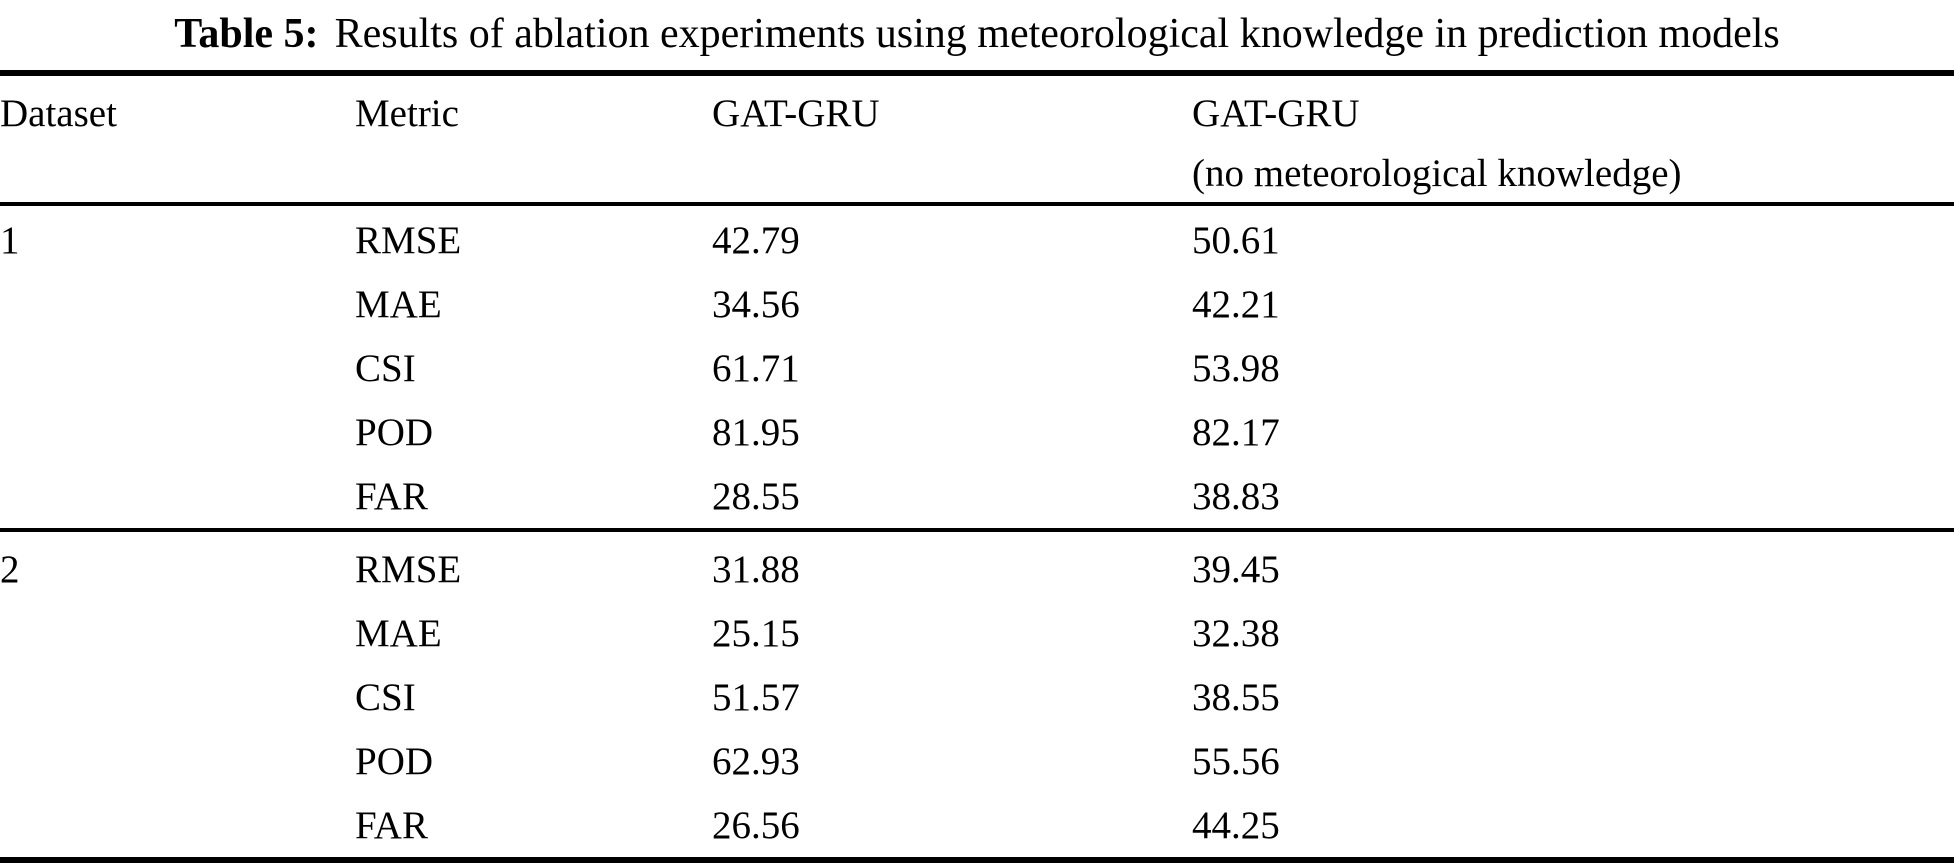 The width and height of the screenshot is (1954, 867). What do you see at coordinates (977, 73) in the screenshot?
I see `table-top-rule` at bounding box center [977, 73].